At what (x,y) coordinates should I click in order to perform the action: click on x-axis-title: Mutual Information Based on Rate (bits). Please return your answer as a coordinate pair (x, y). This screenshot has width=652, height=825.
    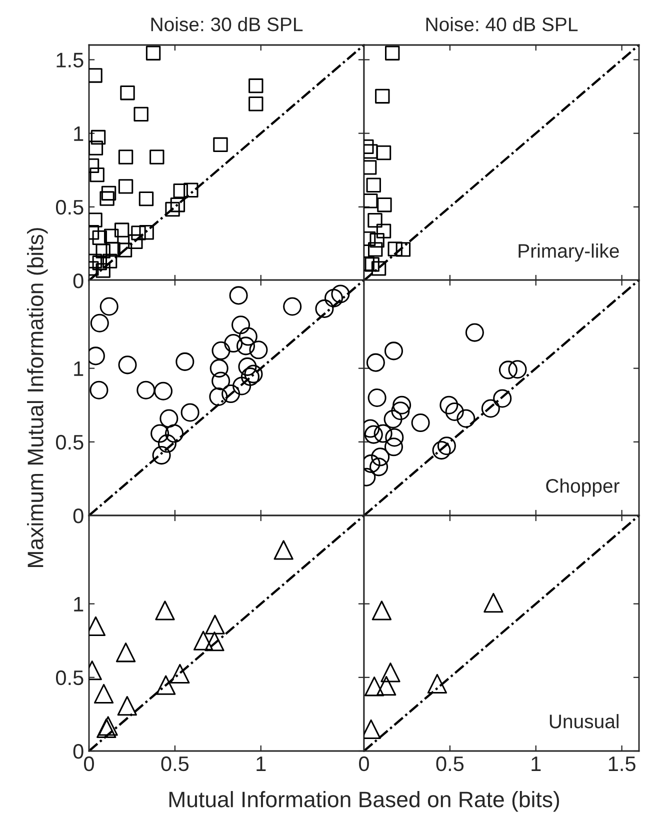
    Looking at the image, I should click on (364, 801).